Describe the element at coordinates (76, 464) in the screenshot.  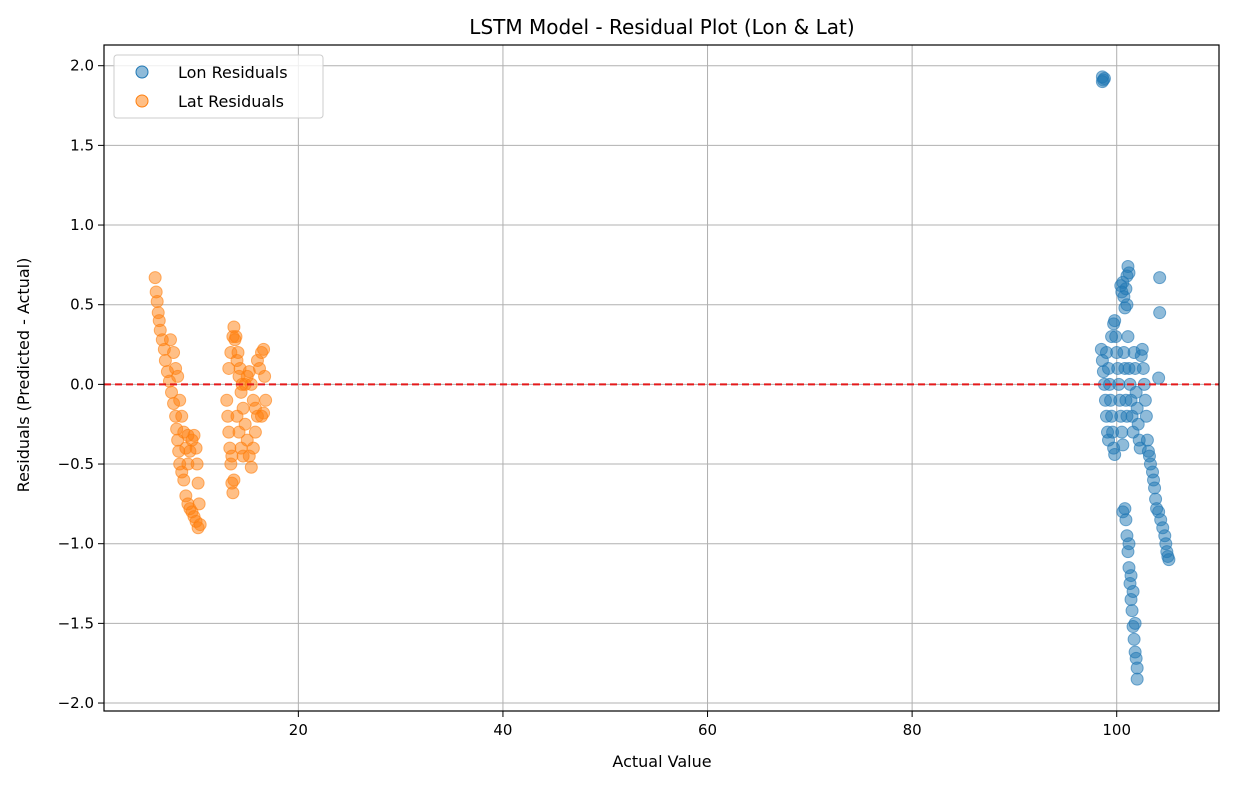
I see `y-tick-label: −0.5` at that location.